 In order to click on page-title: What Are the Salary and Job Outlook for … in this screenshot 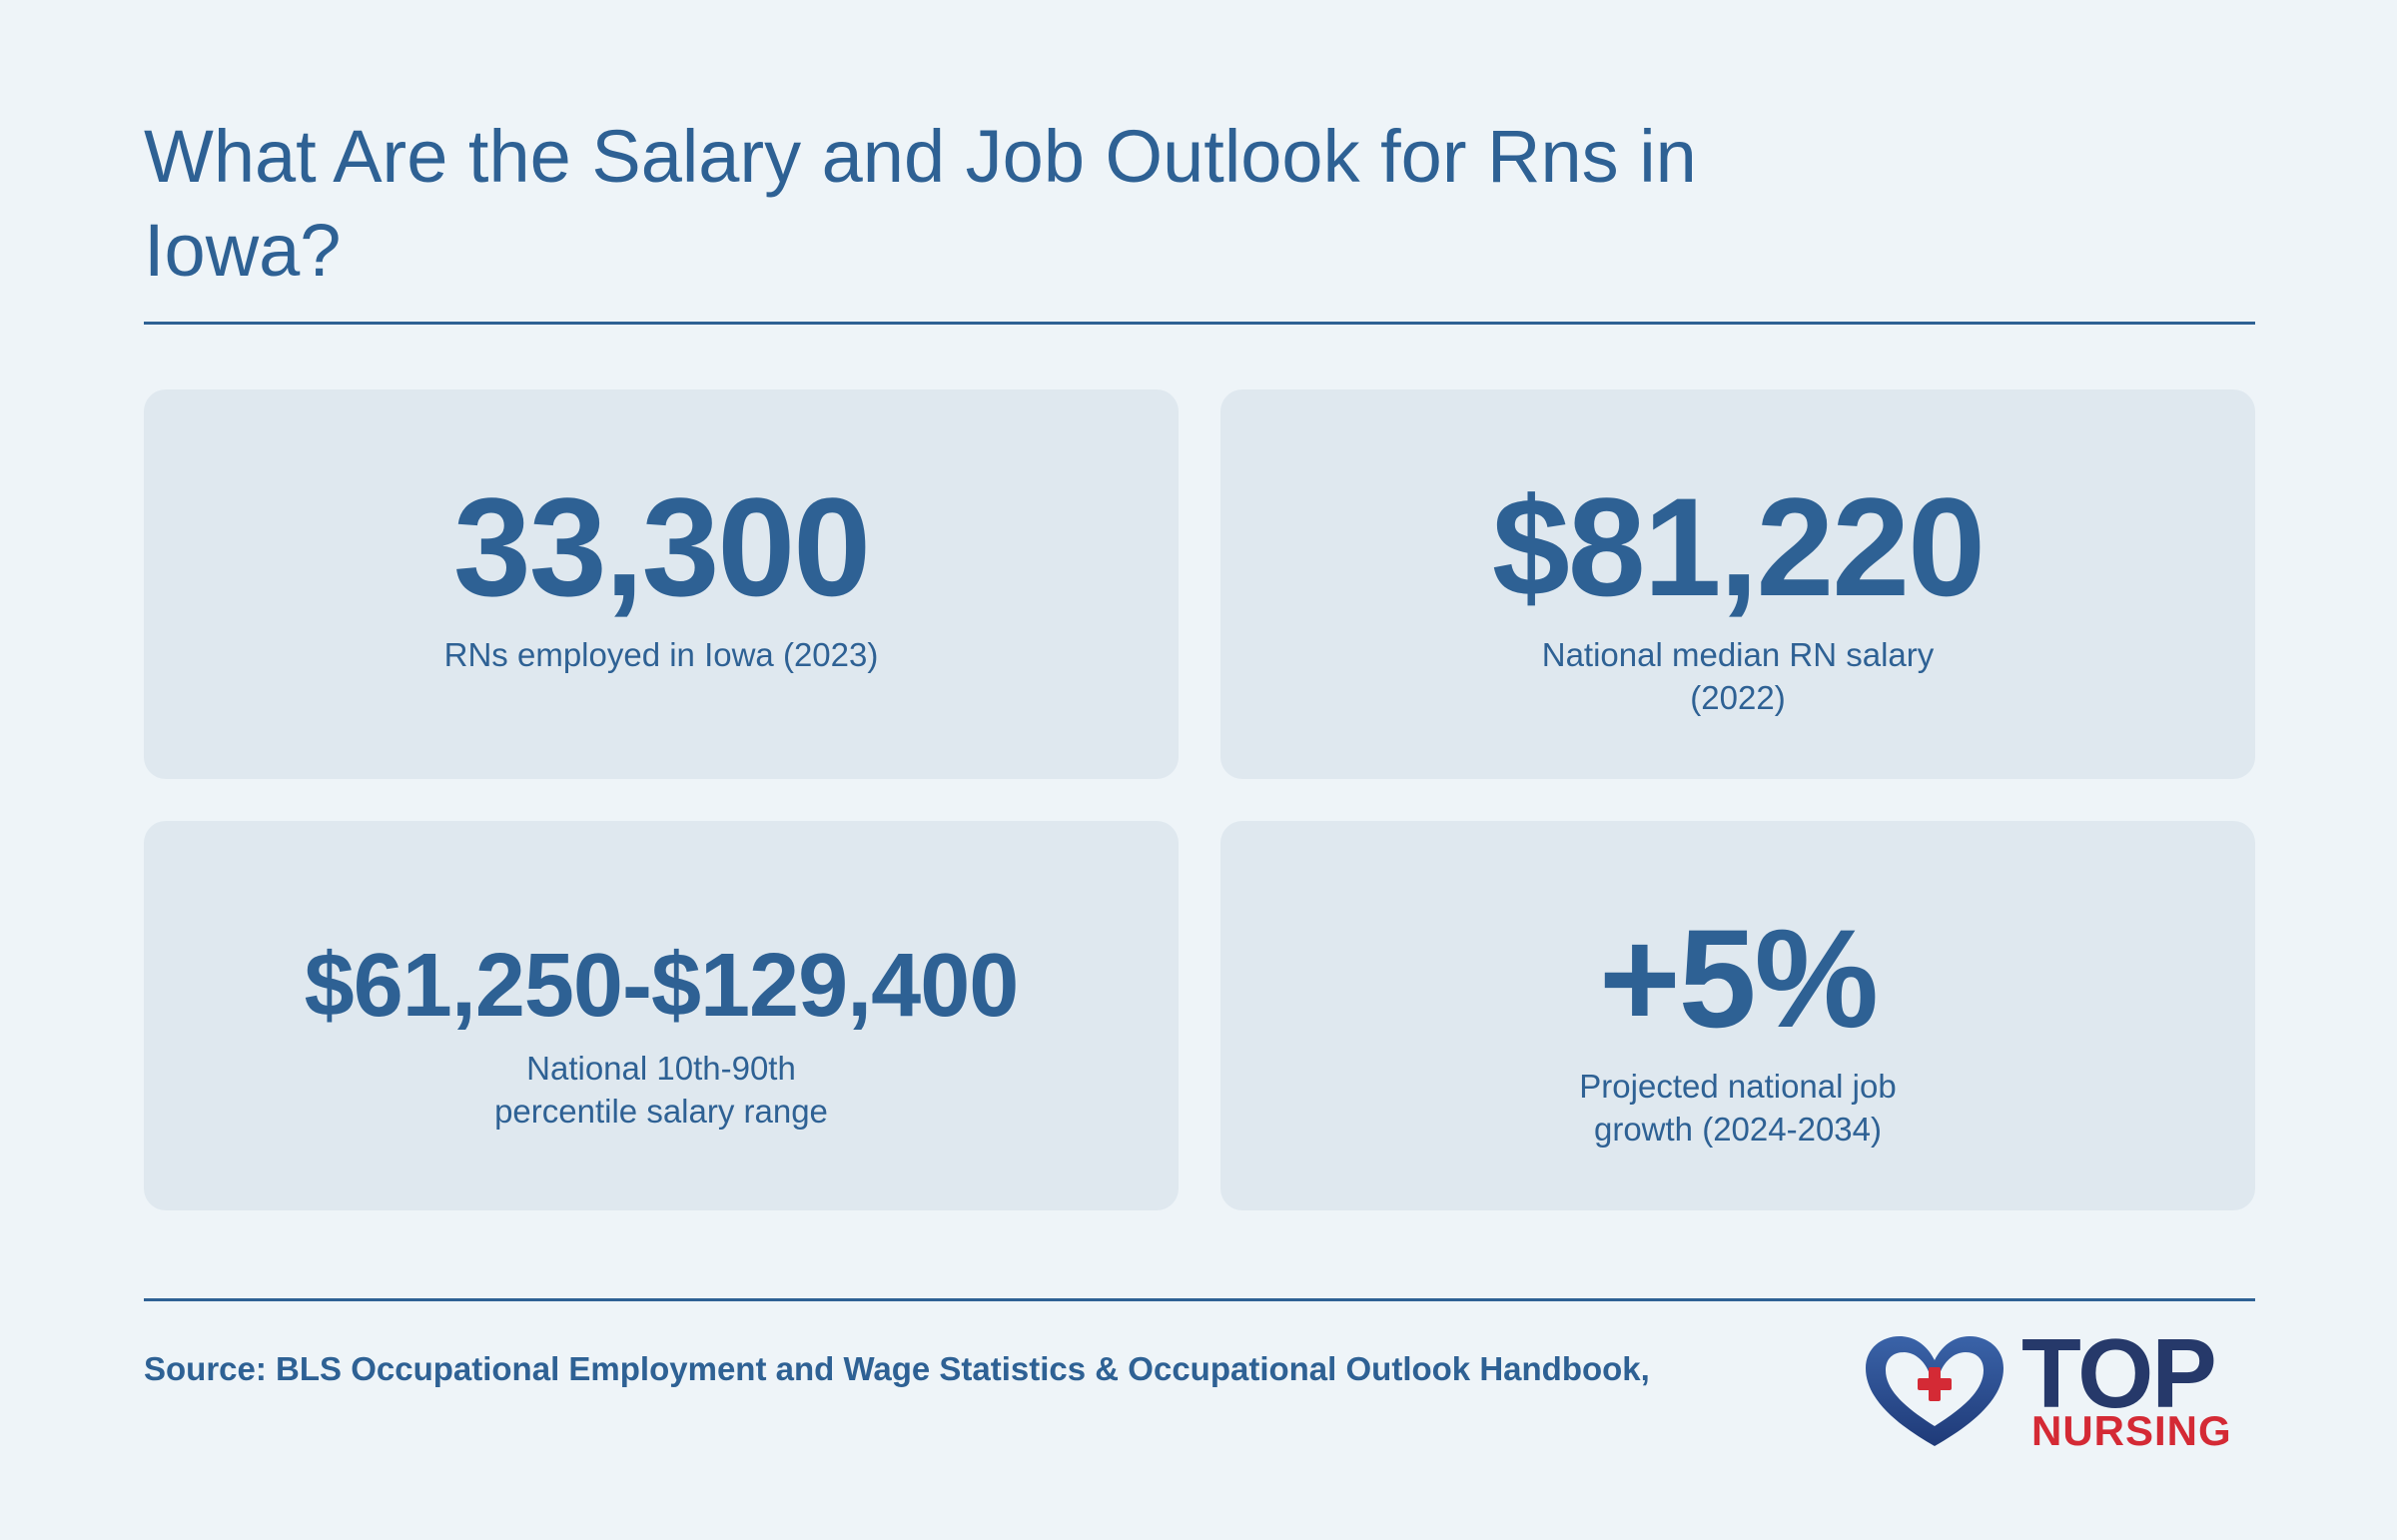, I will do `click(920, 204)`.